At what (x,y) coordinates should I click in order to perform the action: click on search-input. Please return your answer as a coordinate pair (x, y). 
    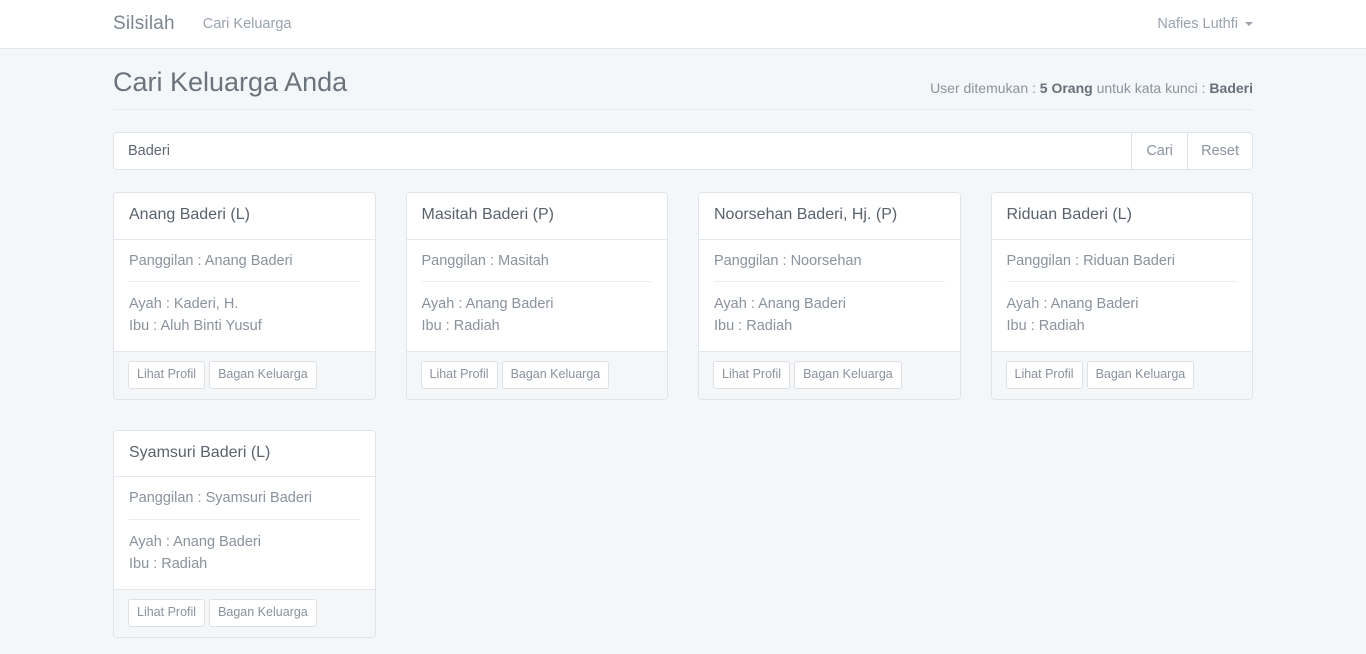
    Looking at the image, I should click on (622, 150).